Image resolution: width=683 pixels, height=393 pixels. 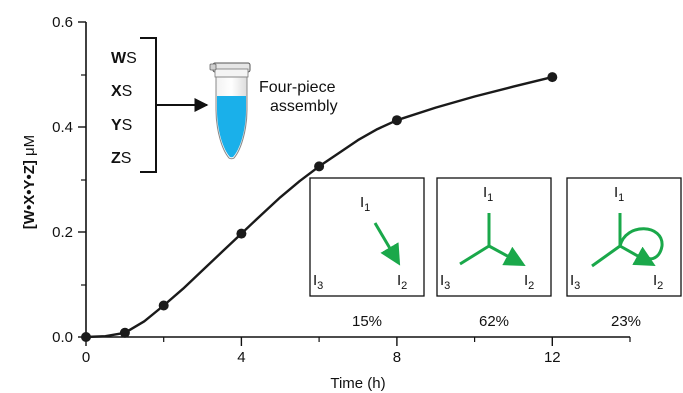 I want to click on x-axis-title: Time (h), so click(x=357, y=383).